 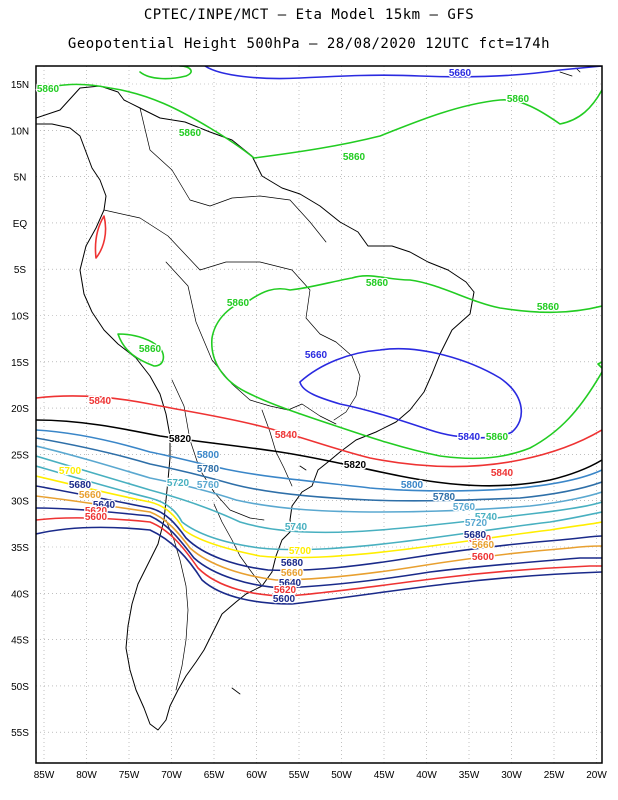 What do you see at coordinates (309, 15) in the screenshot?
I see `title-line-1: CPTEC/INPE/MCT – Eta Model 15km – GFS` at bounding box center [309, 15].